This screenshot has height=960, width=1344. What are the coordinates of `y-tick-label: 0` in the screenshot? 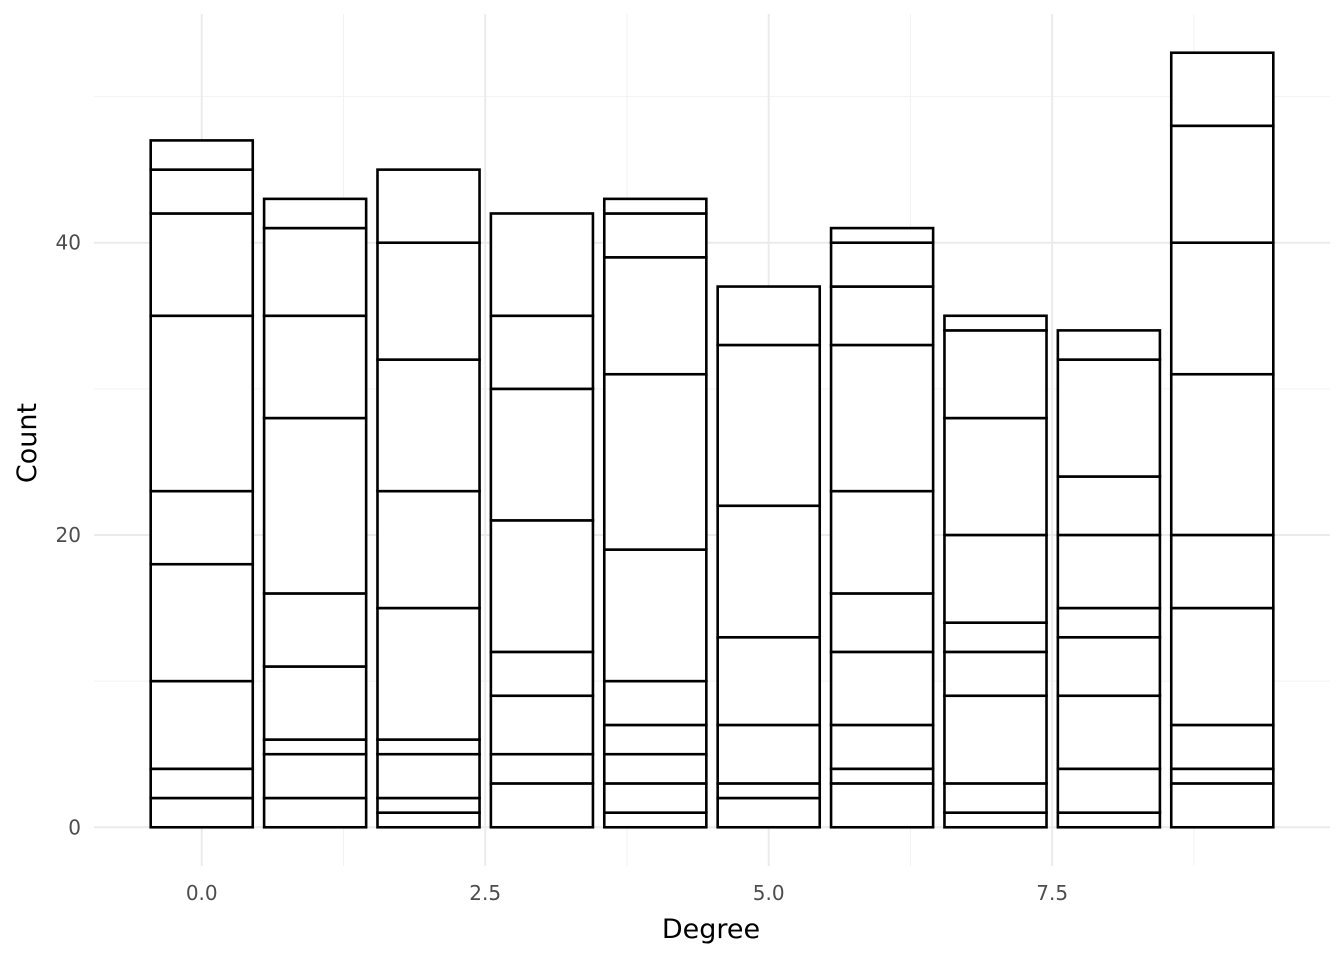 It's located at (74, 827).